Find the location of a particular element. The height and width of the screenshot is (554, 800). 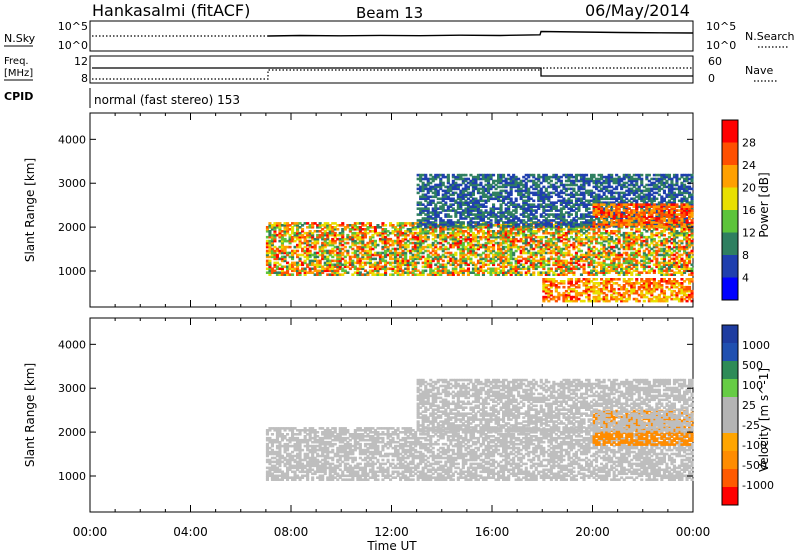

freq-tick-bottom: 8 is located at coordinates (84, 78).